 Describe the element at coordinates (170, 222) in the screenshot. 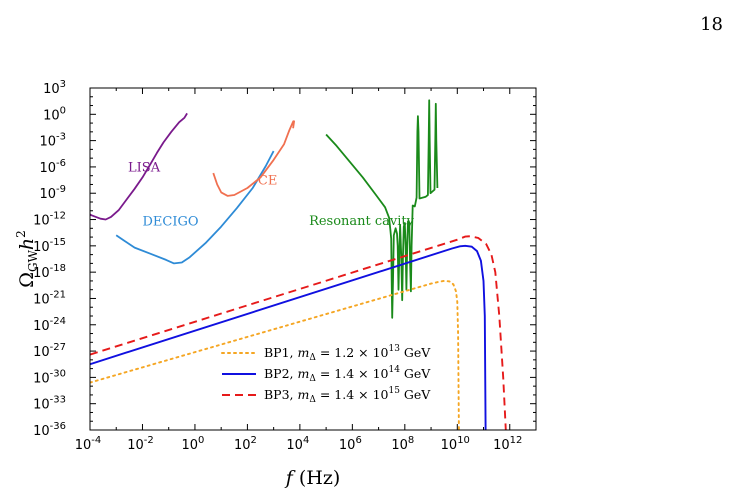

I see `annotation-decigo: DECIGO` at that location.